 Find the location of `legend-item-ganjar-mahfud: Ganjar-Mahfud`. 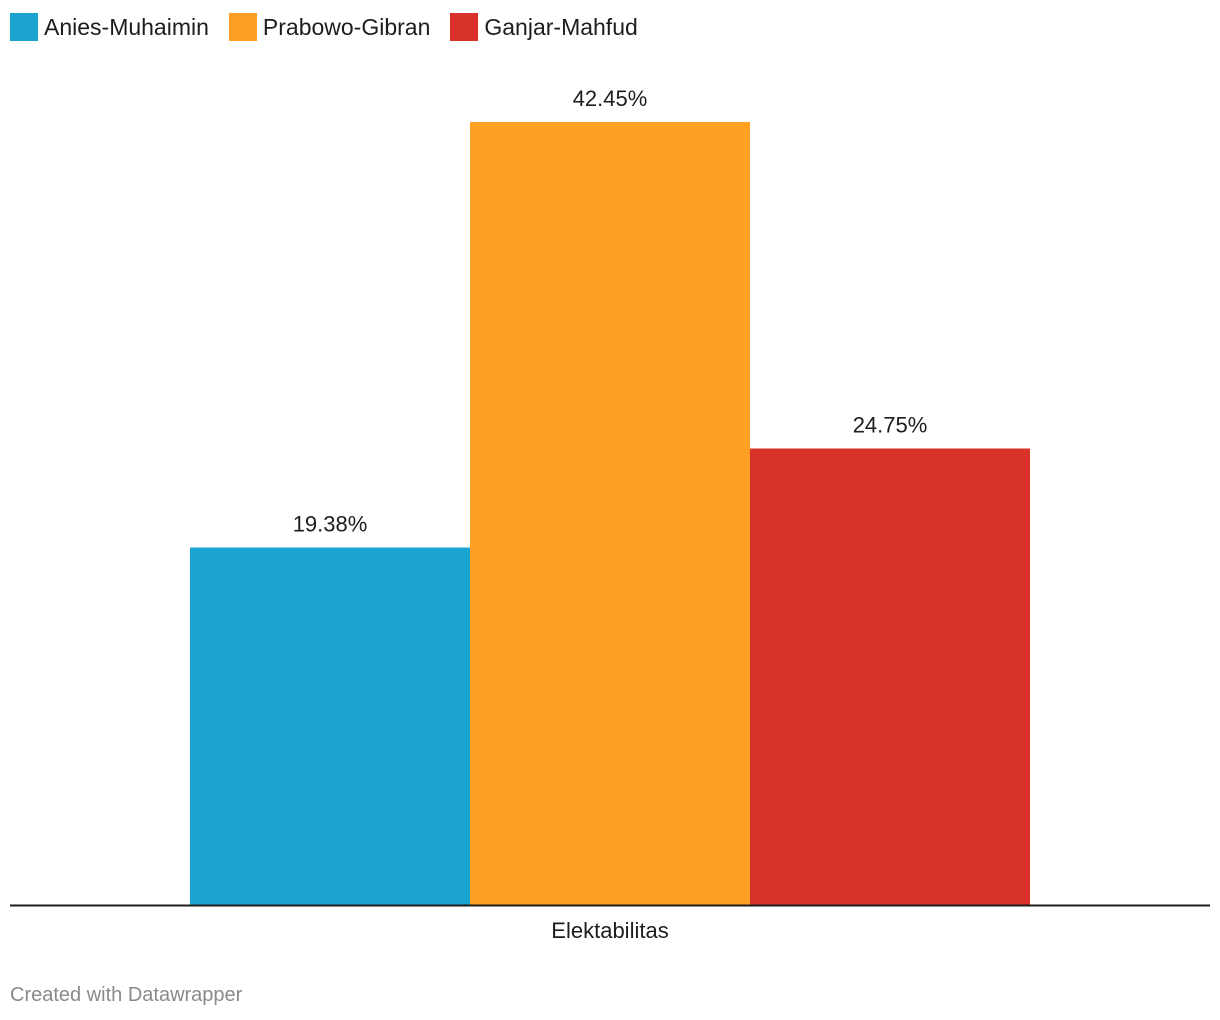

legend-item-ganjar-mahfud: Ganjar-Mahfud is located at coordinates (544, 27).